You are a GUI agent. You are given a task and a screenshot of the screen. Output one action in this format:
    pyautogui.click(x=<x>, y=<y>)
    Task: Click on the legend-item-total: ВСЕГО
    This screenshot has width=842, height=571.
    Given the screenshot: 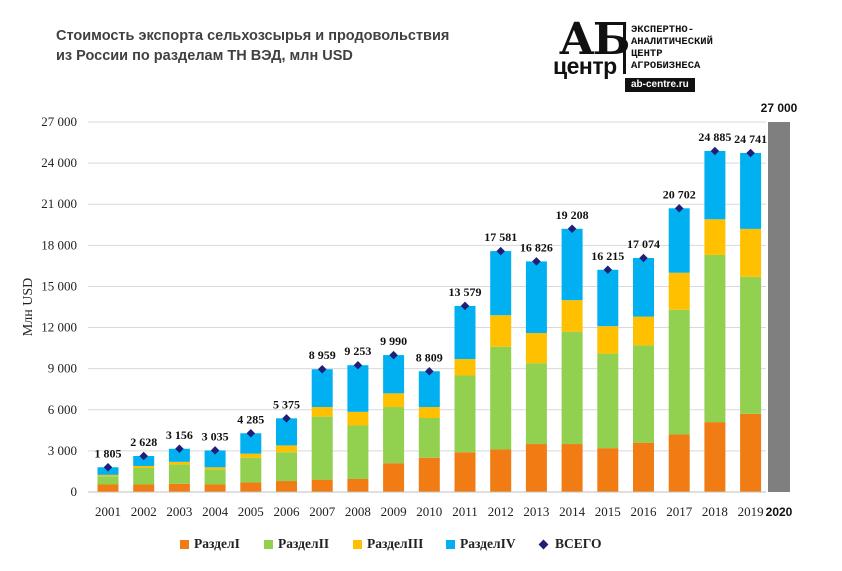 What is the action you would take?
    pyautogui.click(x=570, y=544)
    